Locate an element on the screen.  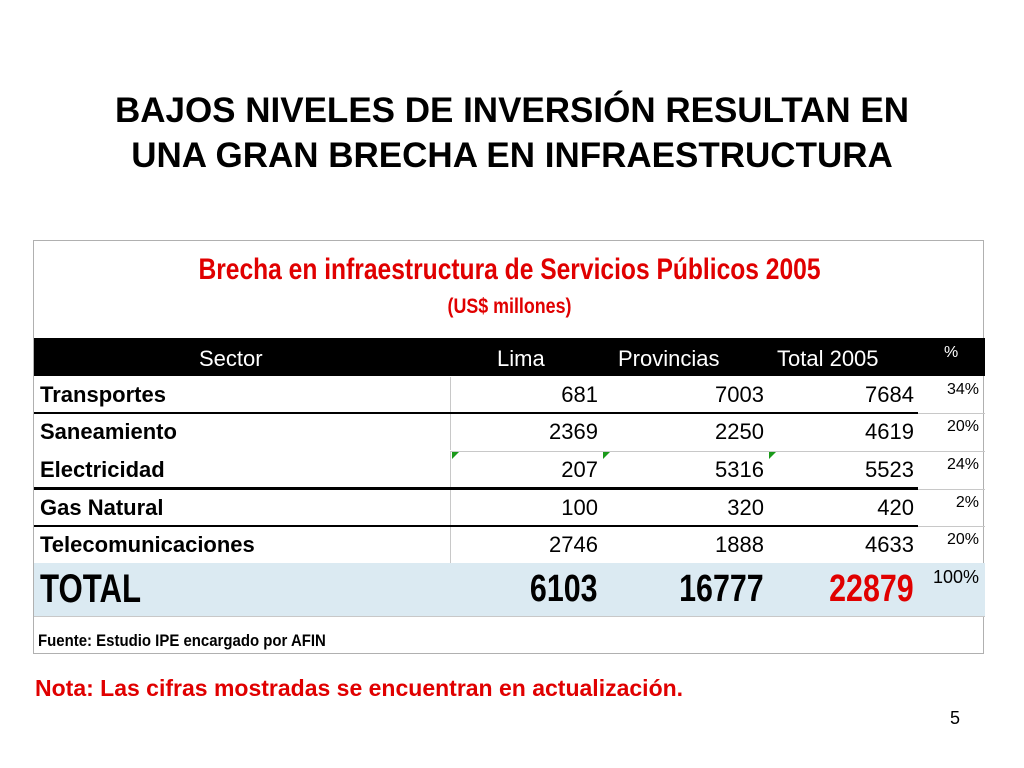
row-pct: 2% is located at coordinates (967, 502).